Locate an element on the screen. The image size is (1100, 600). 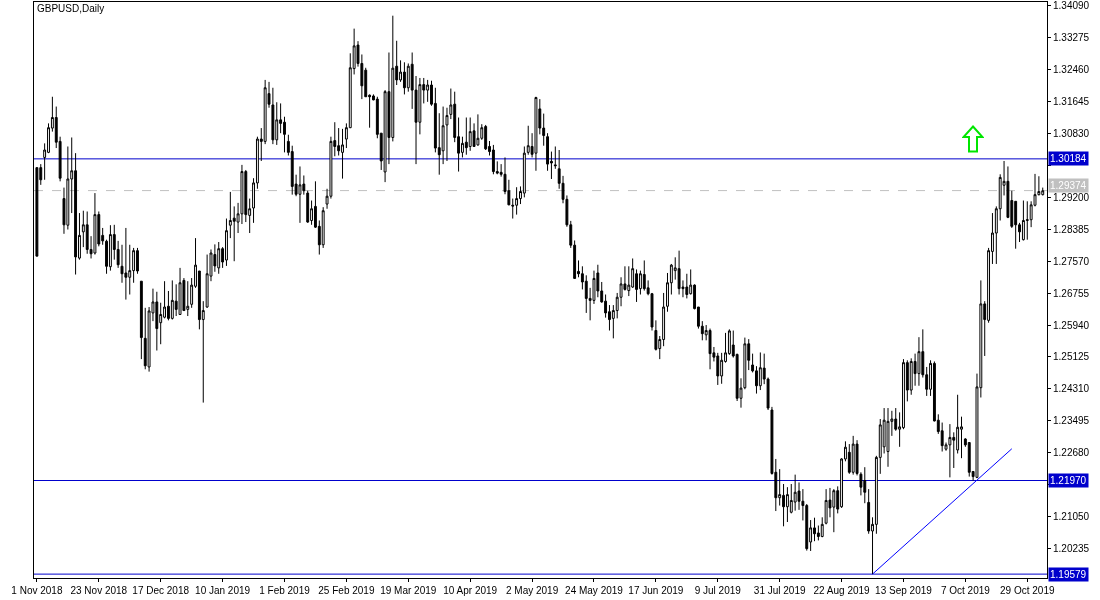
x-tick-label: 29 Oct 2019 is located at coordinates (1027, 590).